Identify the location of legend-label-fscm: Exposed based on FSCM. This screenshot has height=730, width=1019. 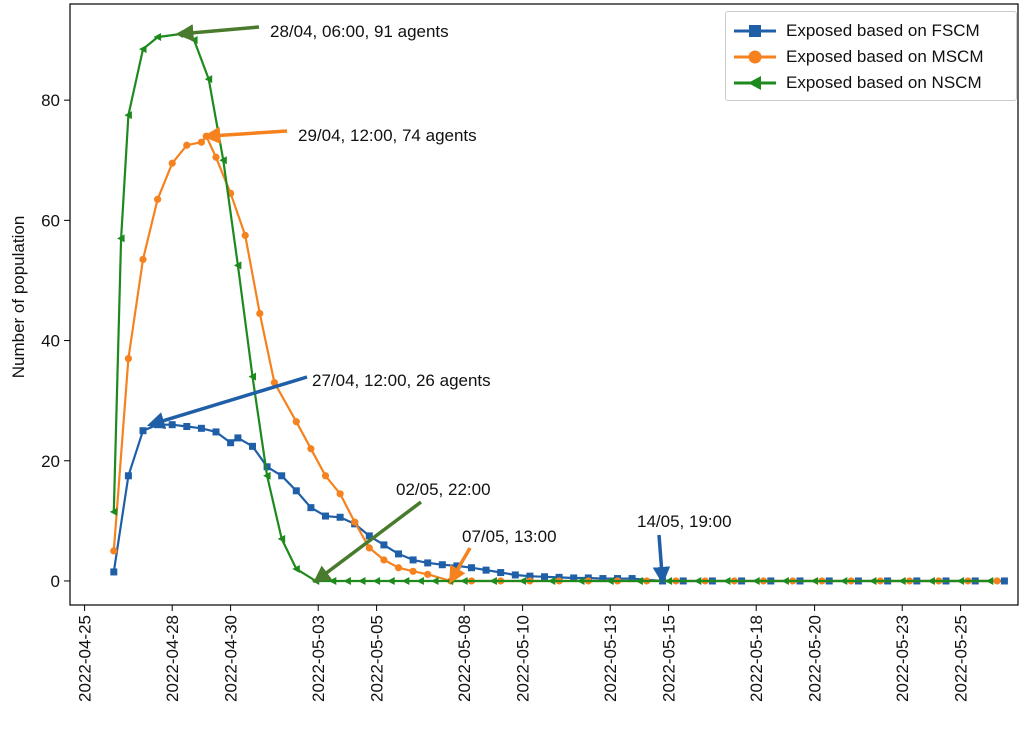
(883, 30).